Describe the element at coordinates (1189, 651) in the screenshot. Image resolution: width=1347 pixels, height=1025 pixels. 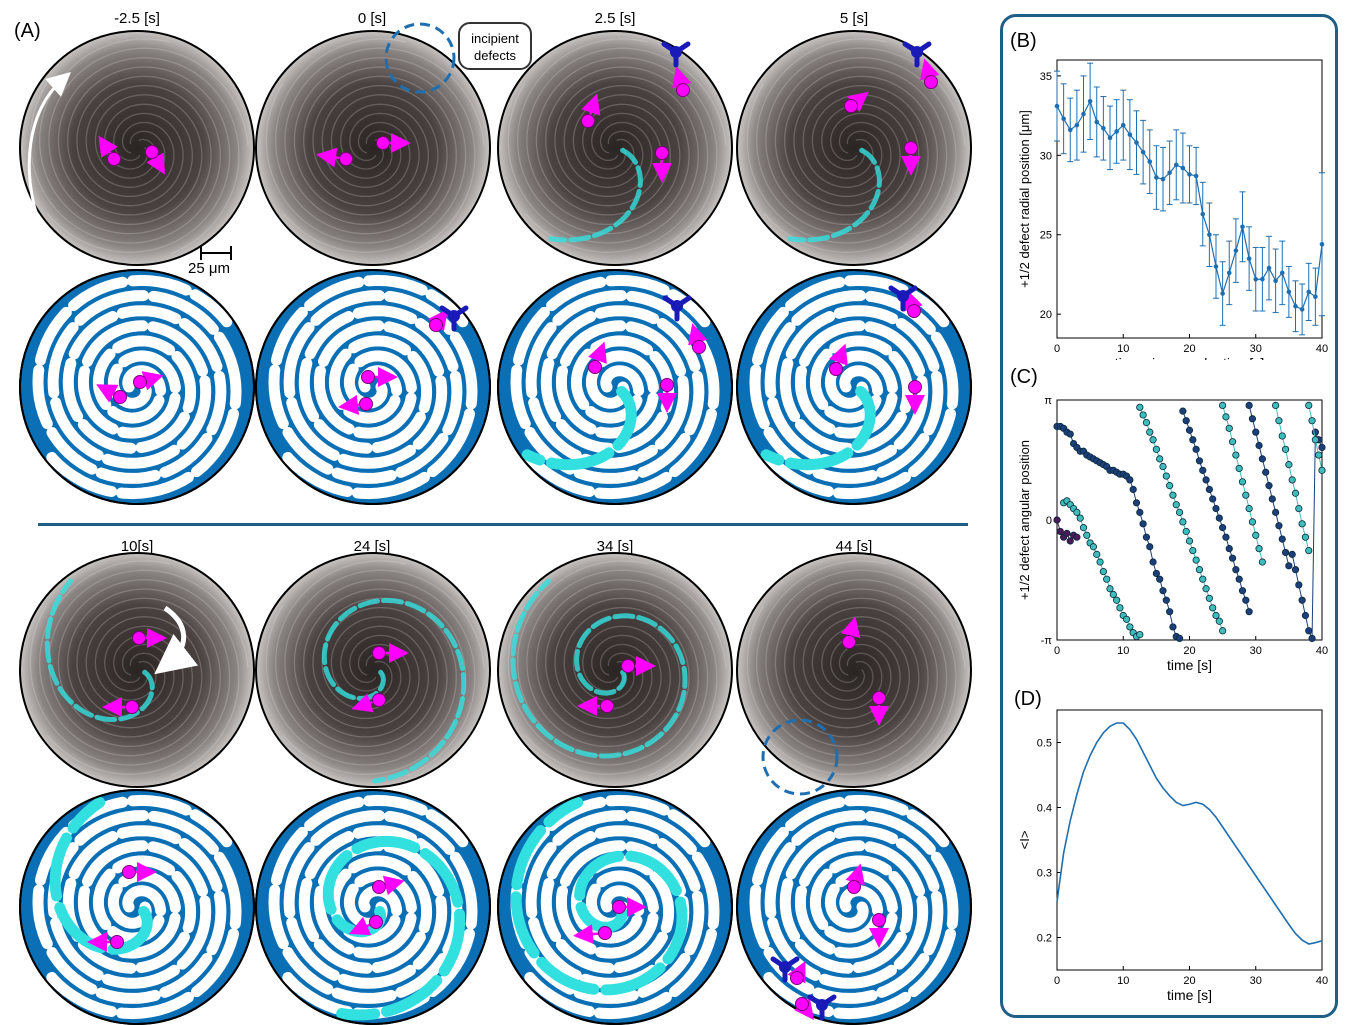
I see `x-tick-label: 20` at that location.